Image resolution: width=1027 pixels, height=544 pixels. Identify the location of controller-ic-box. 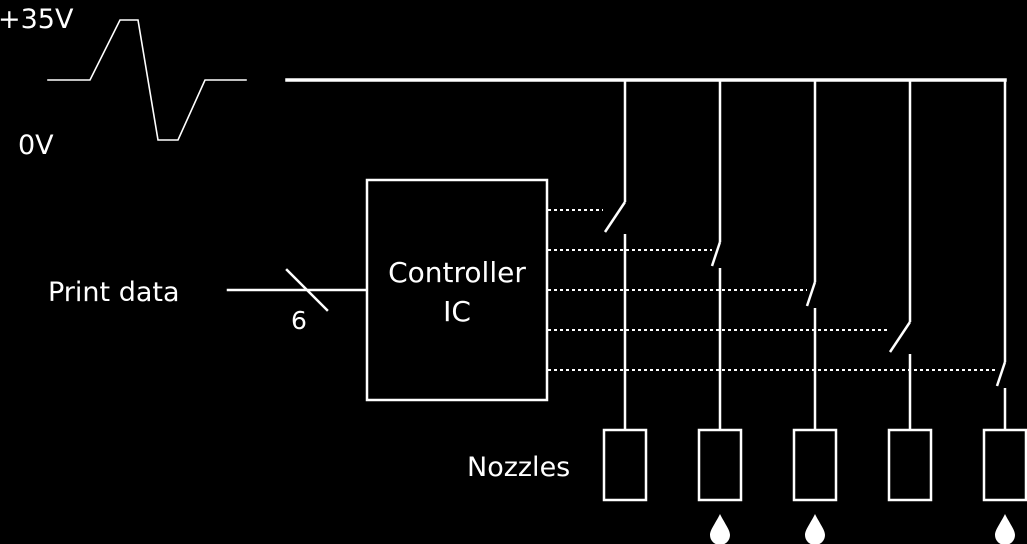
(457, 290).